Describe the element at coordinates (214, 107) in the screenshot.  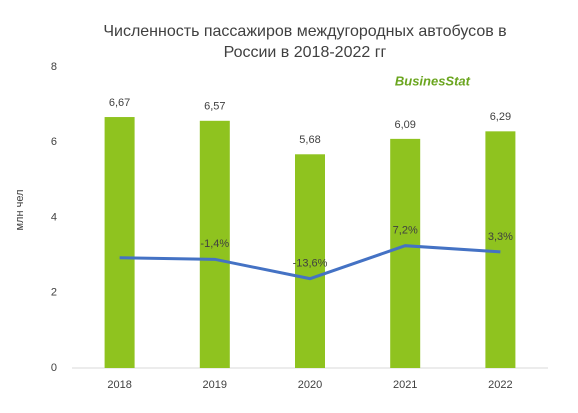
I see `data-label: 6,57` at that location.